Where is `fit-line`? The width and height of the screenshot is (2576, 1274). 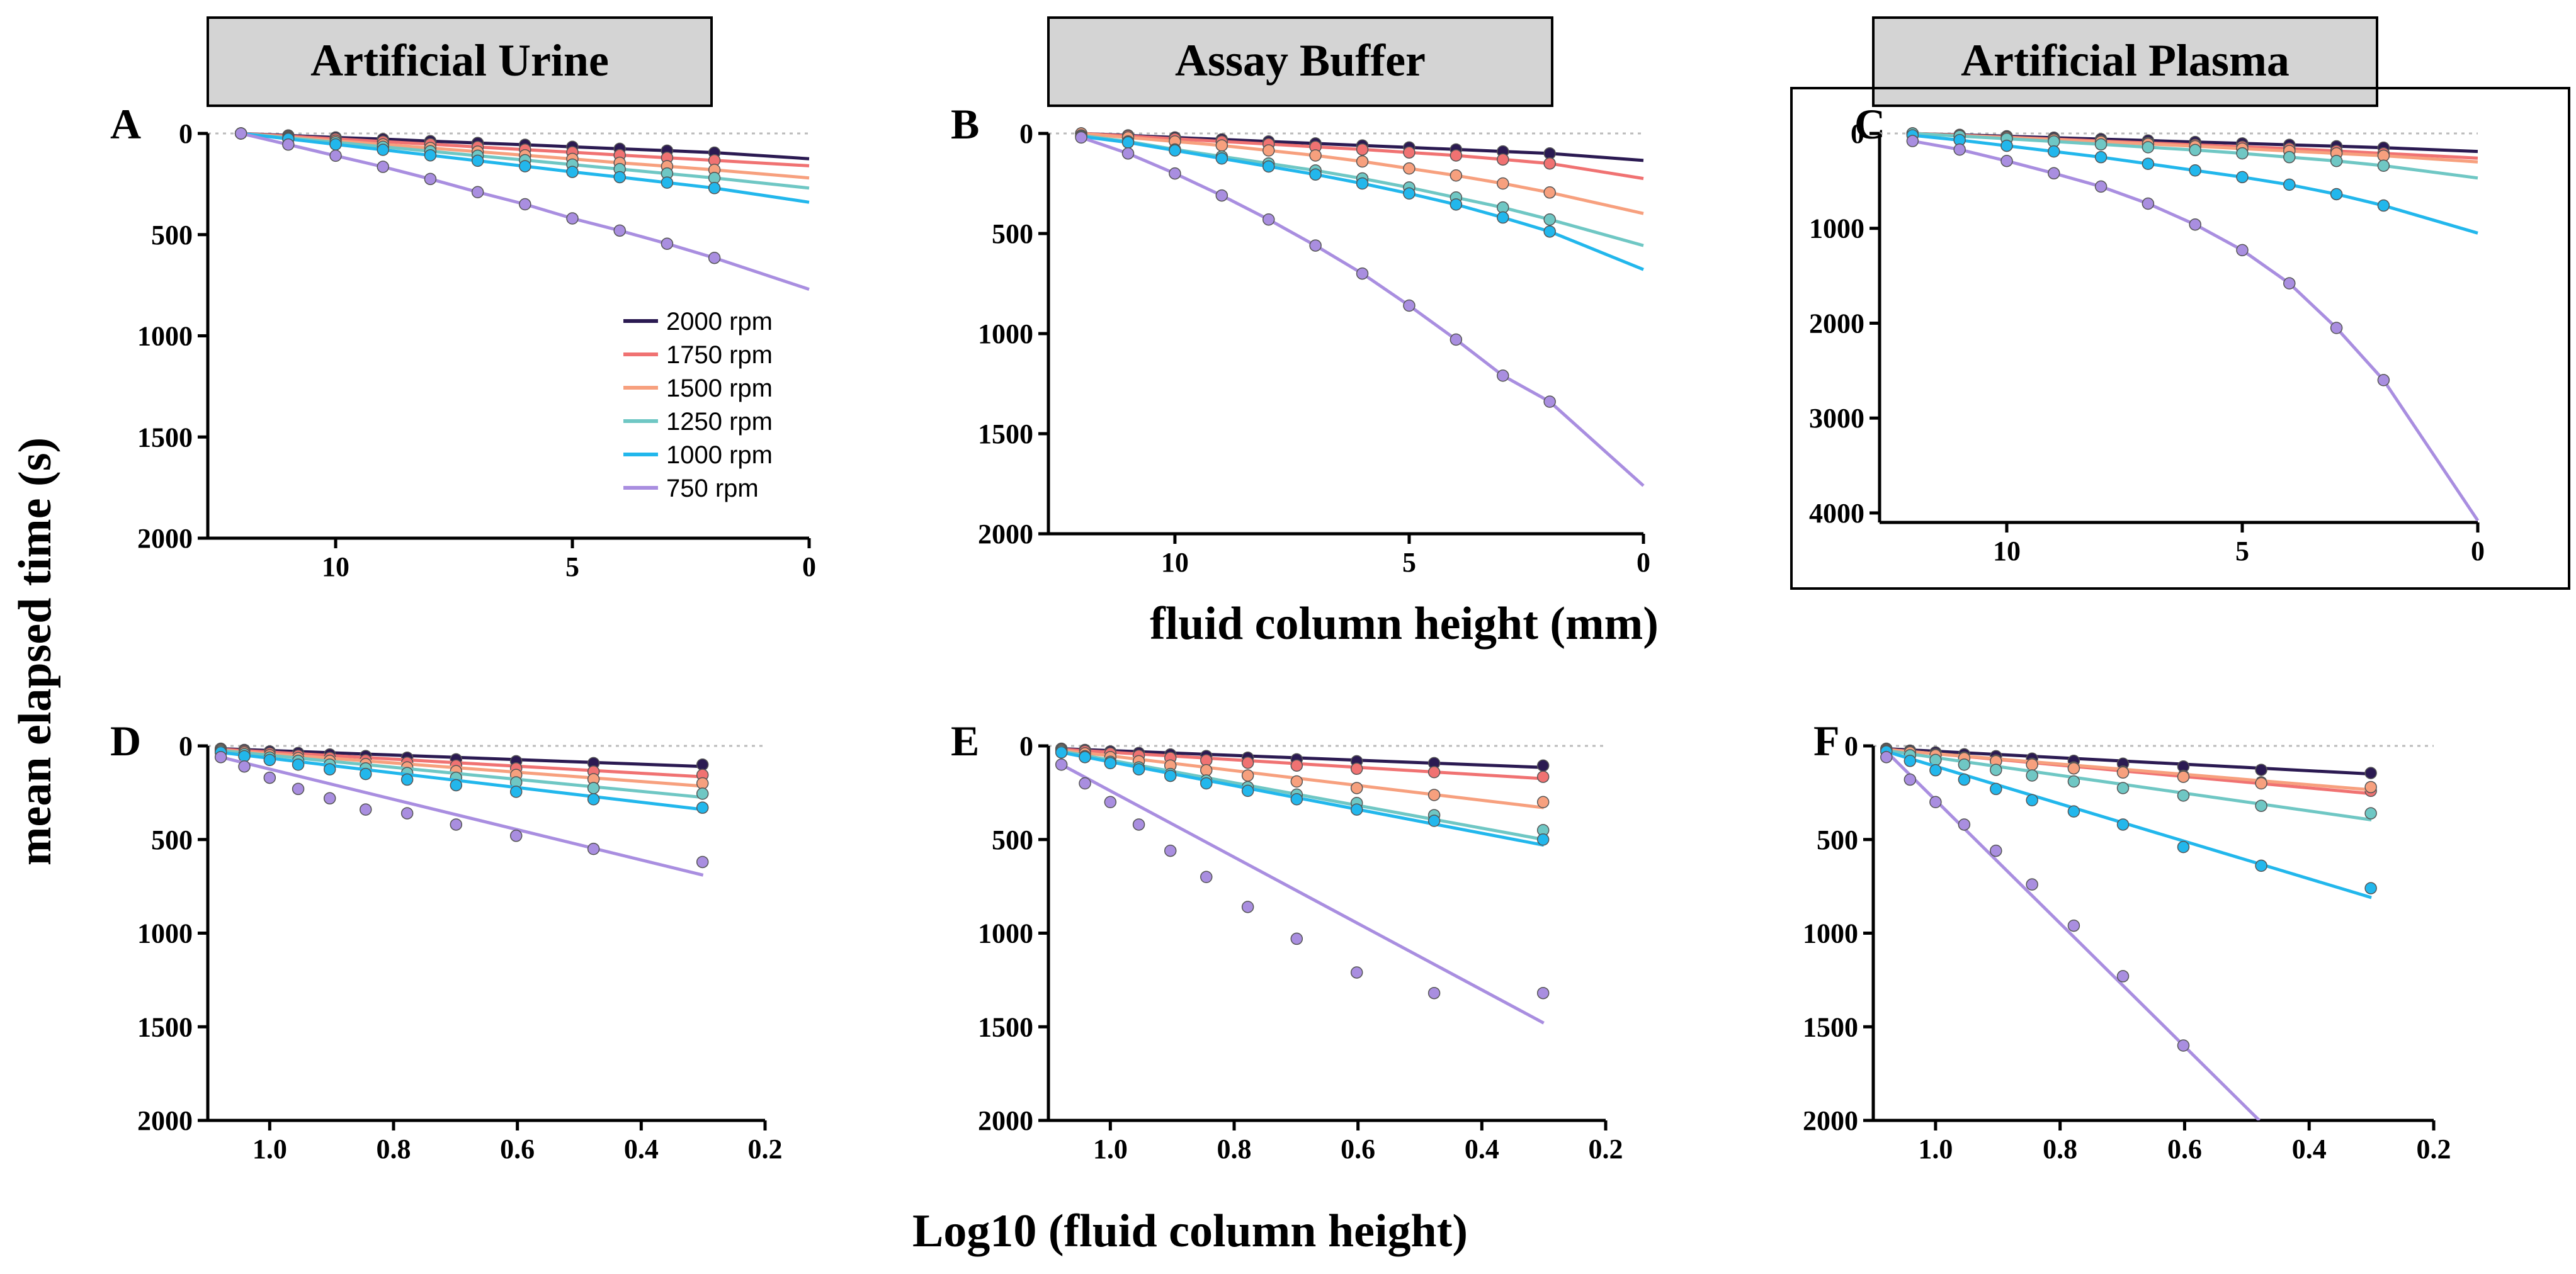
fit-line is located at coordinates (1362, 203).